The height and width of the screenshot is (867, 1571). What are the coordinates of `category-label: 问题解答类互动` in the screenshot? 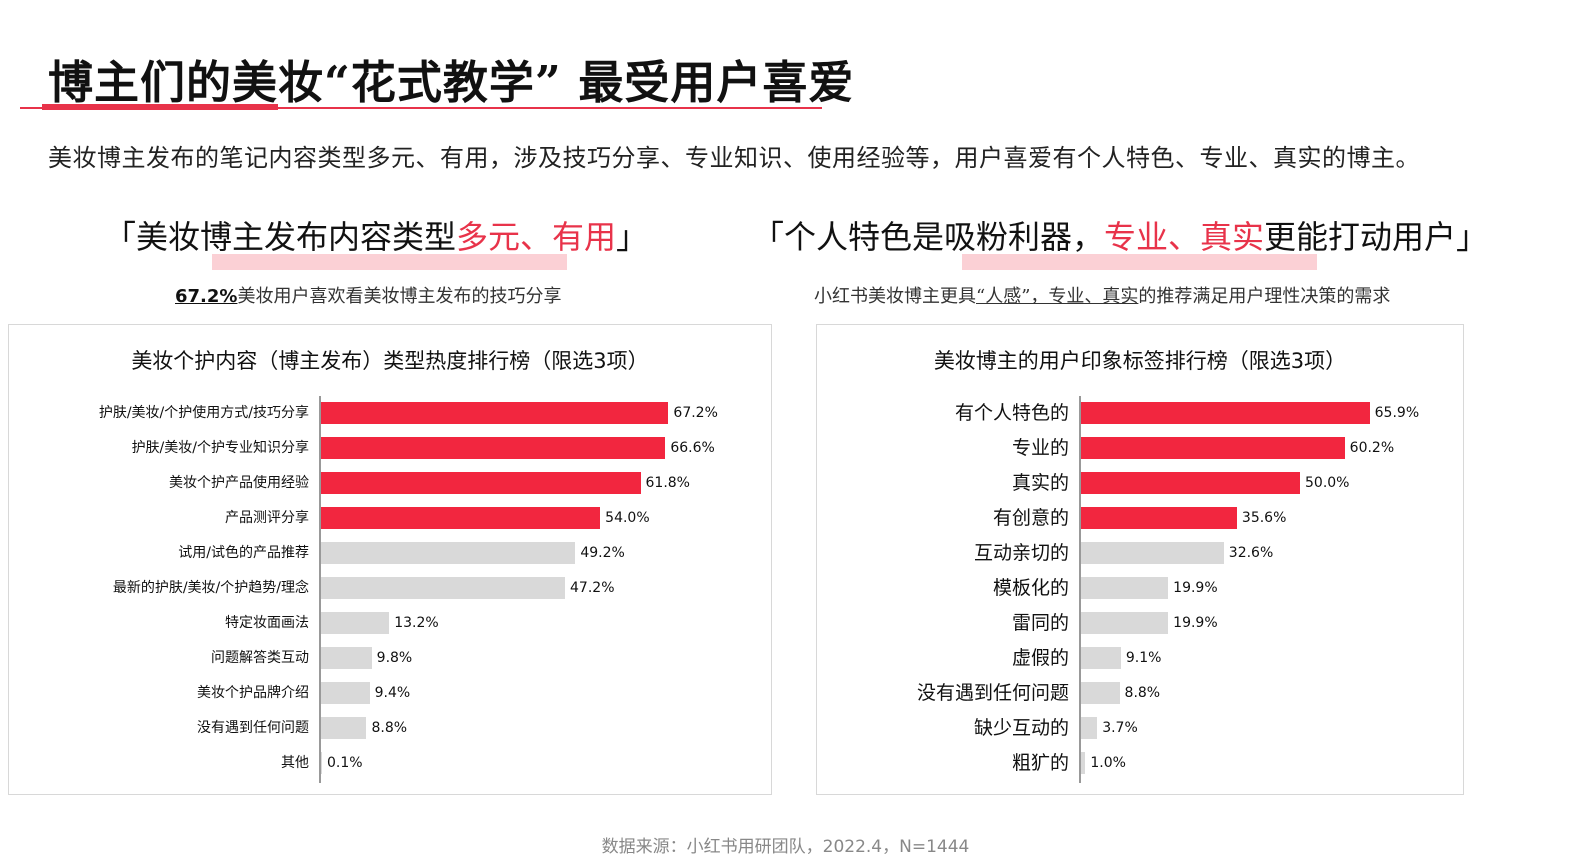 It's located at (260, 658).